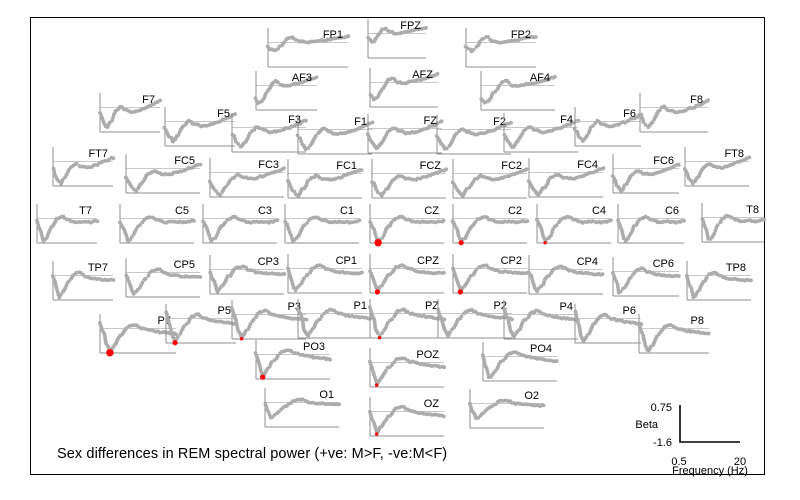 The width and height of the screenshot is (800, 500). Describe the element at coordinates (268, 262) in the screenshot. I see `electrode-label: CP3` at that location.